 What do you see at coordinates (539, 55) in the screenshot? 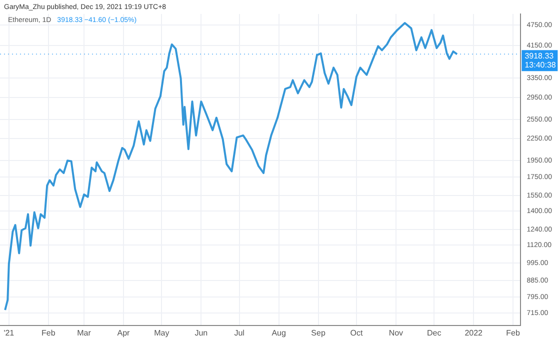
I see `ref-line-label: 3918.33` at bounding box center [539, 55].